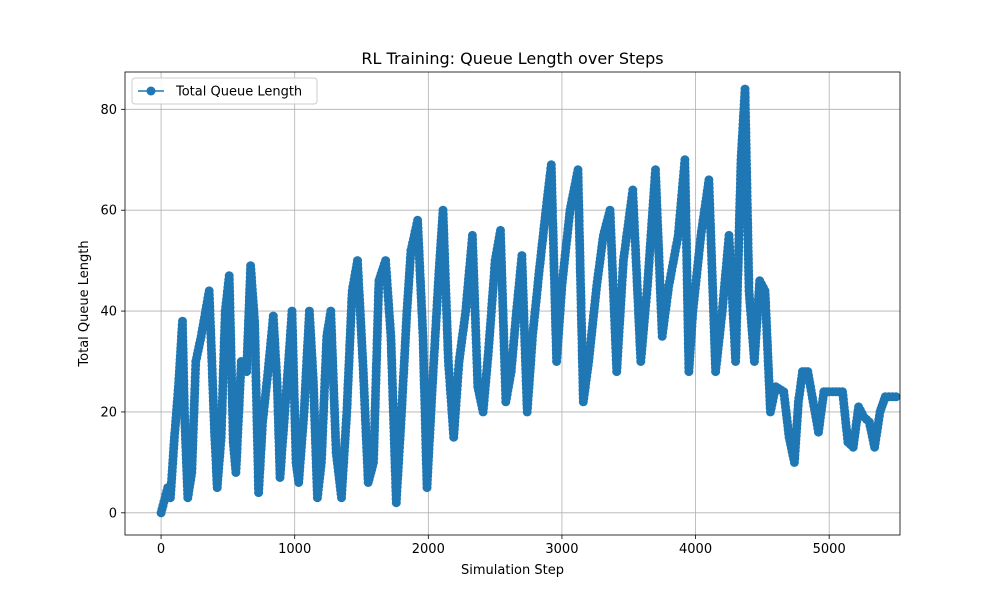  Describe the element at coordinates (151, 91) in the screenshot. I see `legend-marker-swatch` at that location.